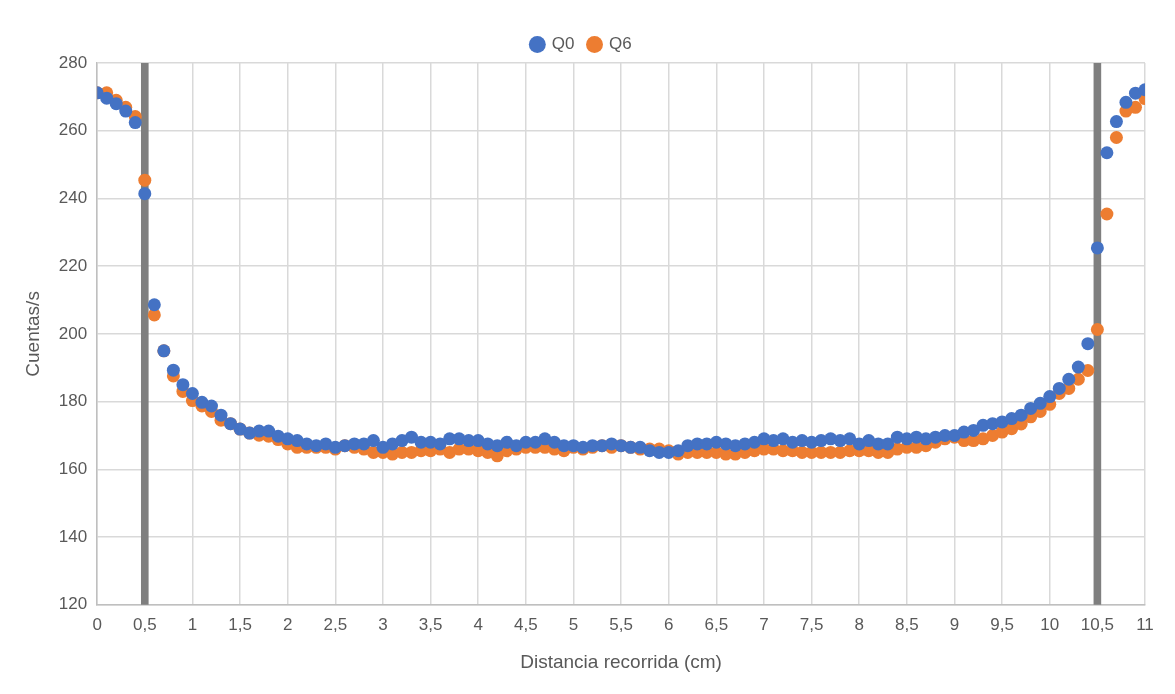 The image size is (1175, 694). What do you see at coordinates (954, 624) in the screenshot?
I see `x-tick-label: 9` at bounding box center [954, 624].